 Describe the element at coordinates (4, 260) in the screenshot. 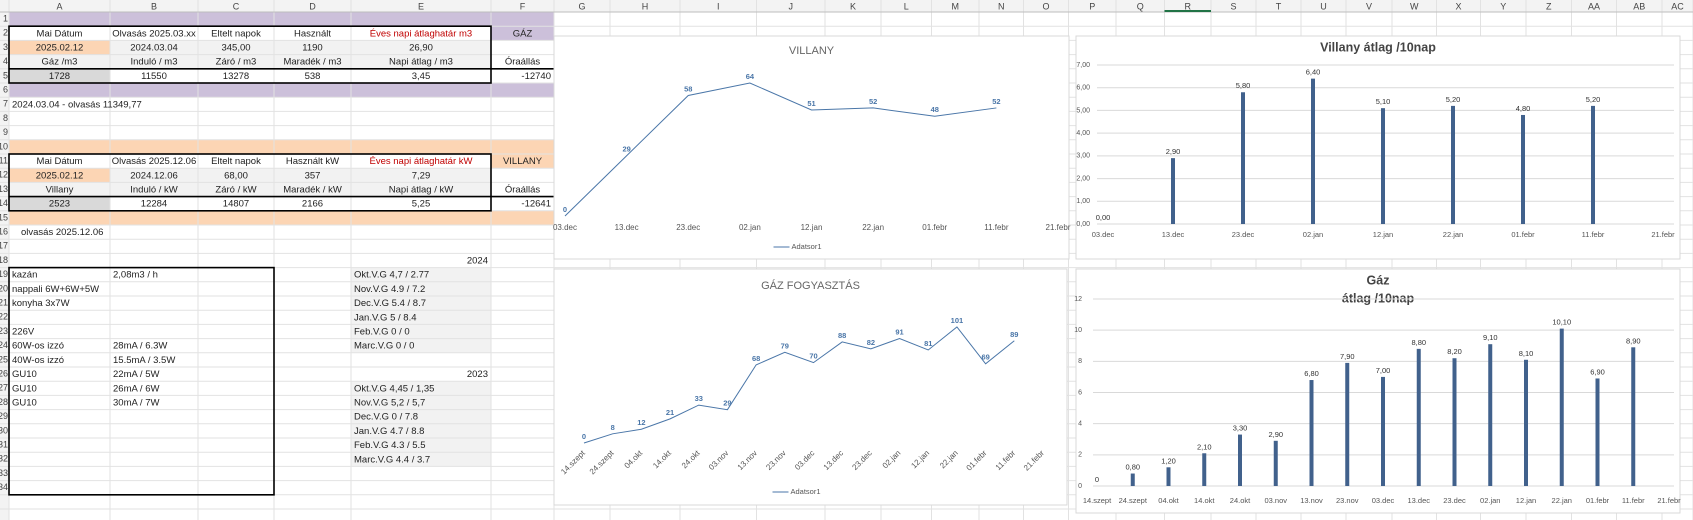

I see `row-header: 18` at that location.